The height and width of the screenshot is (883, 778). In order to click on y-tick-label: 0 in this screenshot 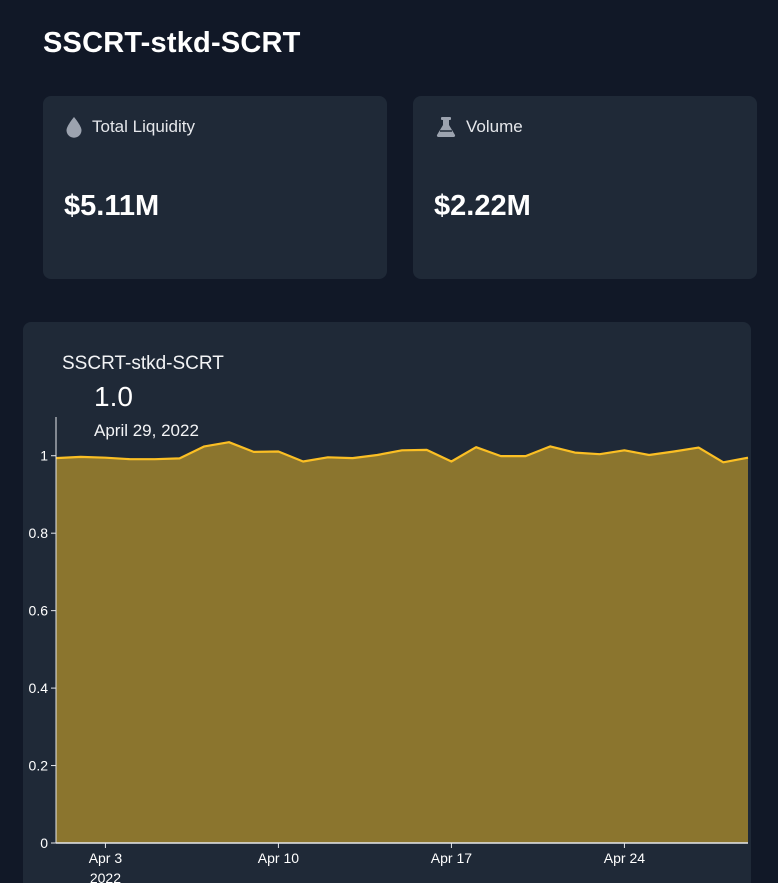, I will do `click(44, 843)`.